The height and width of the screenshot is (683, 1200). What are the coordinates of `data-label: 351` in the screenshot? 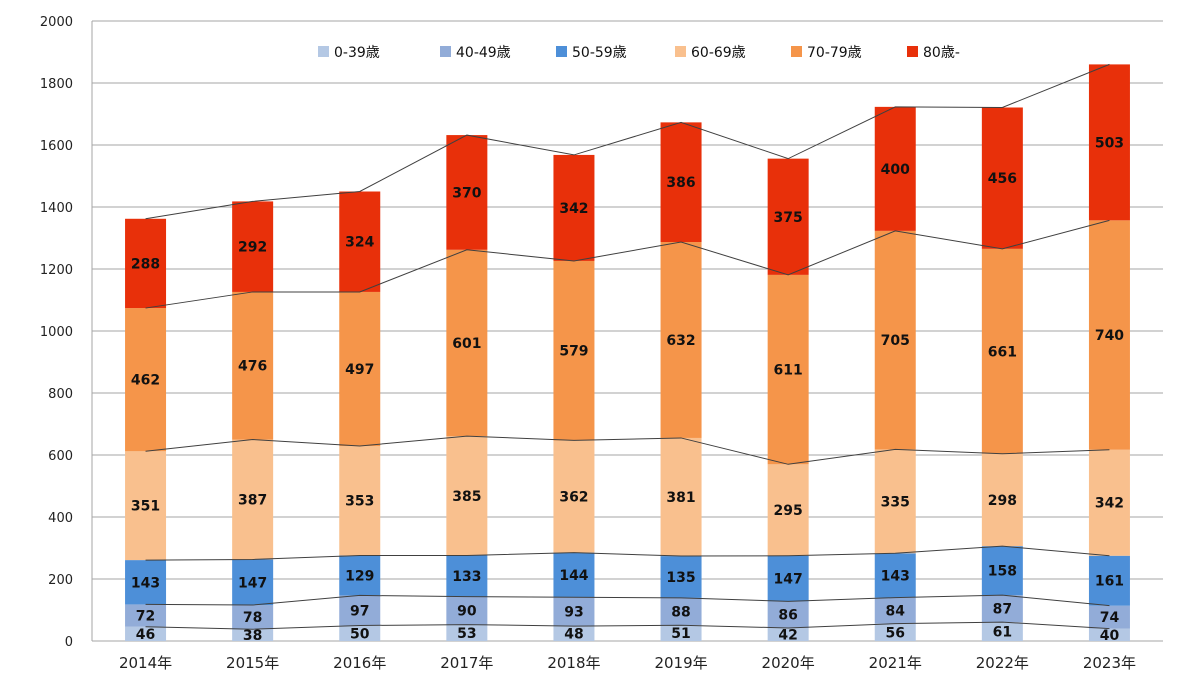 It's located at (145, 507).